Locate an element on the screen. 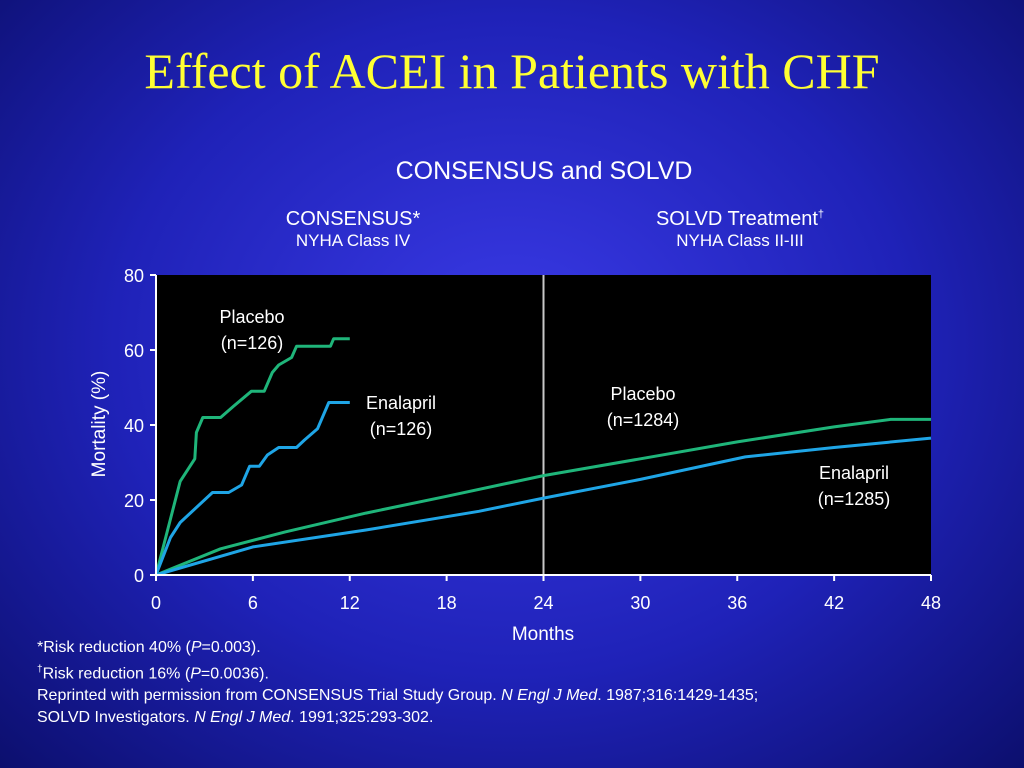 Image resolution: width=1024 pixels, height=768 pixels. y-tick-label: 60 is located at coordinates (134, 351).